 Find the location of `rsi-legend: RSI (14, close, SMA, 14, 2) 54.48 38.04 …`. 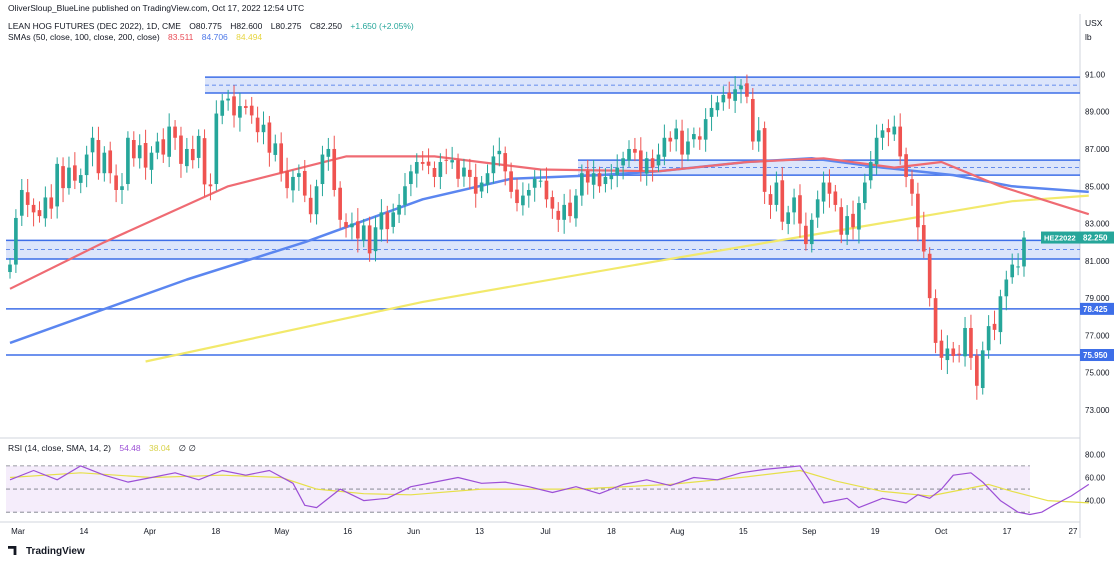

rsi-legend: RSI (14, close, SMA, 14, 2) 54.48 38.04 … is located at coordinates (102, 448).